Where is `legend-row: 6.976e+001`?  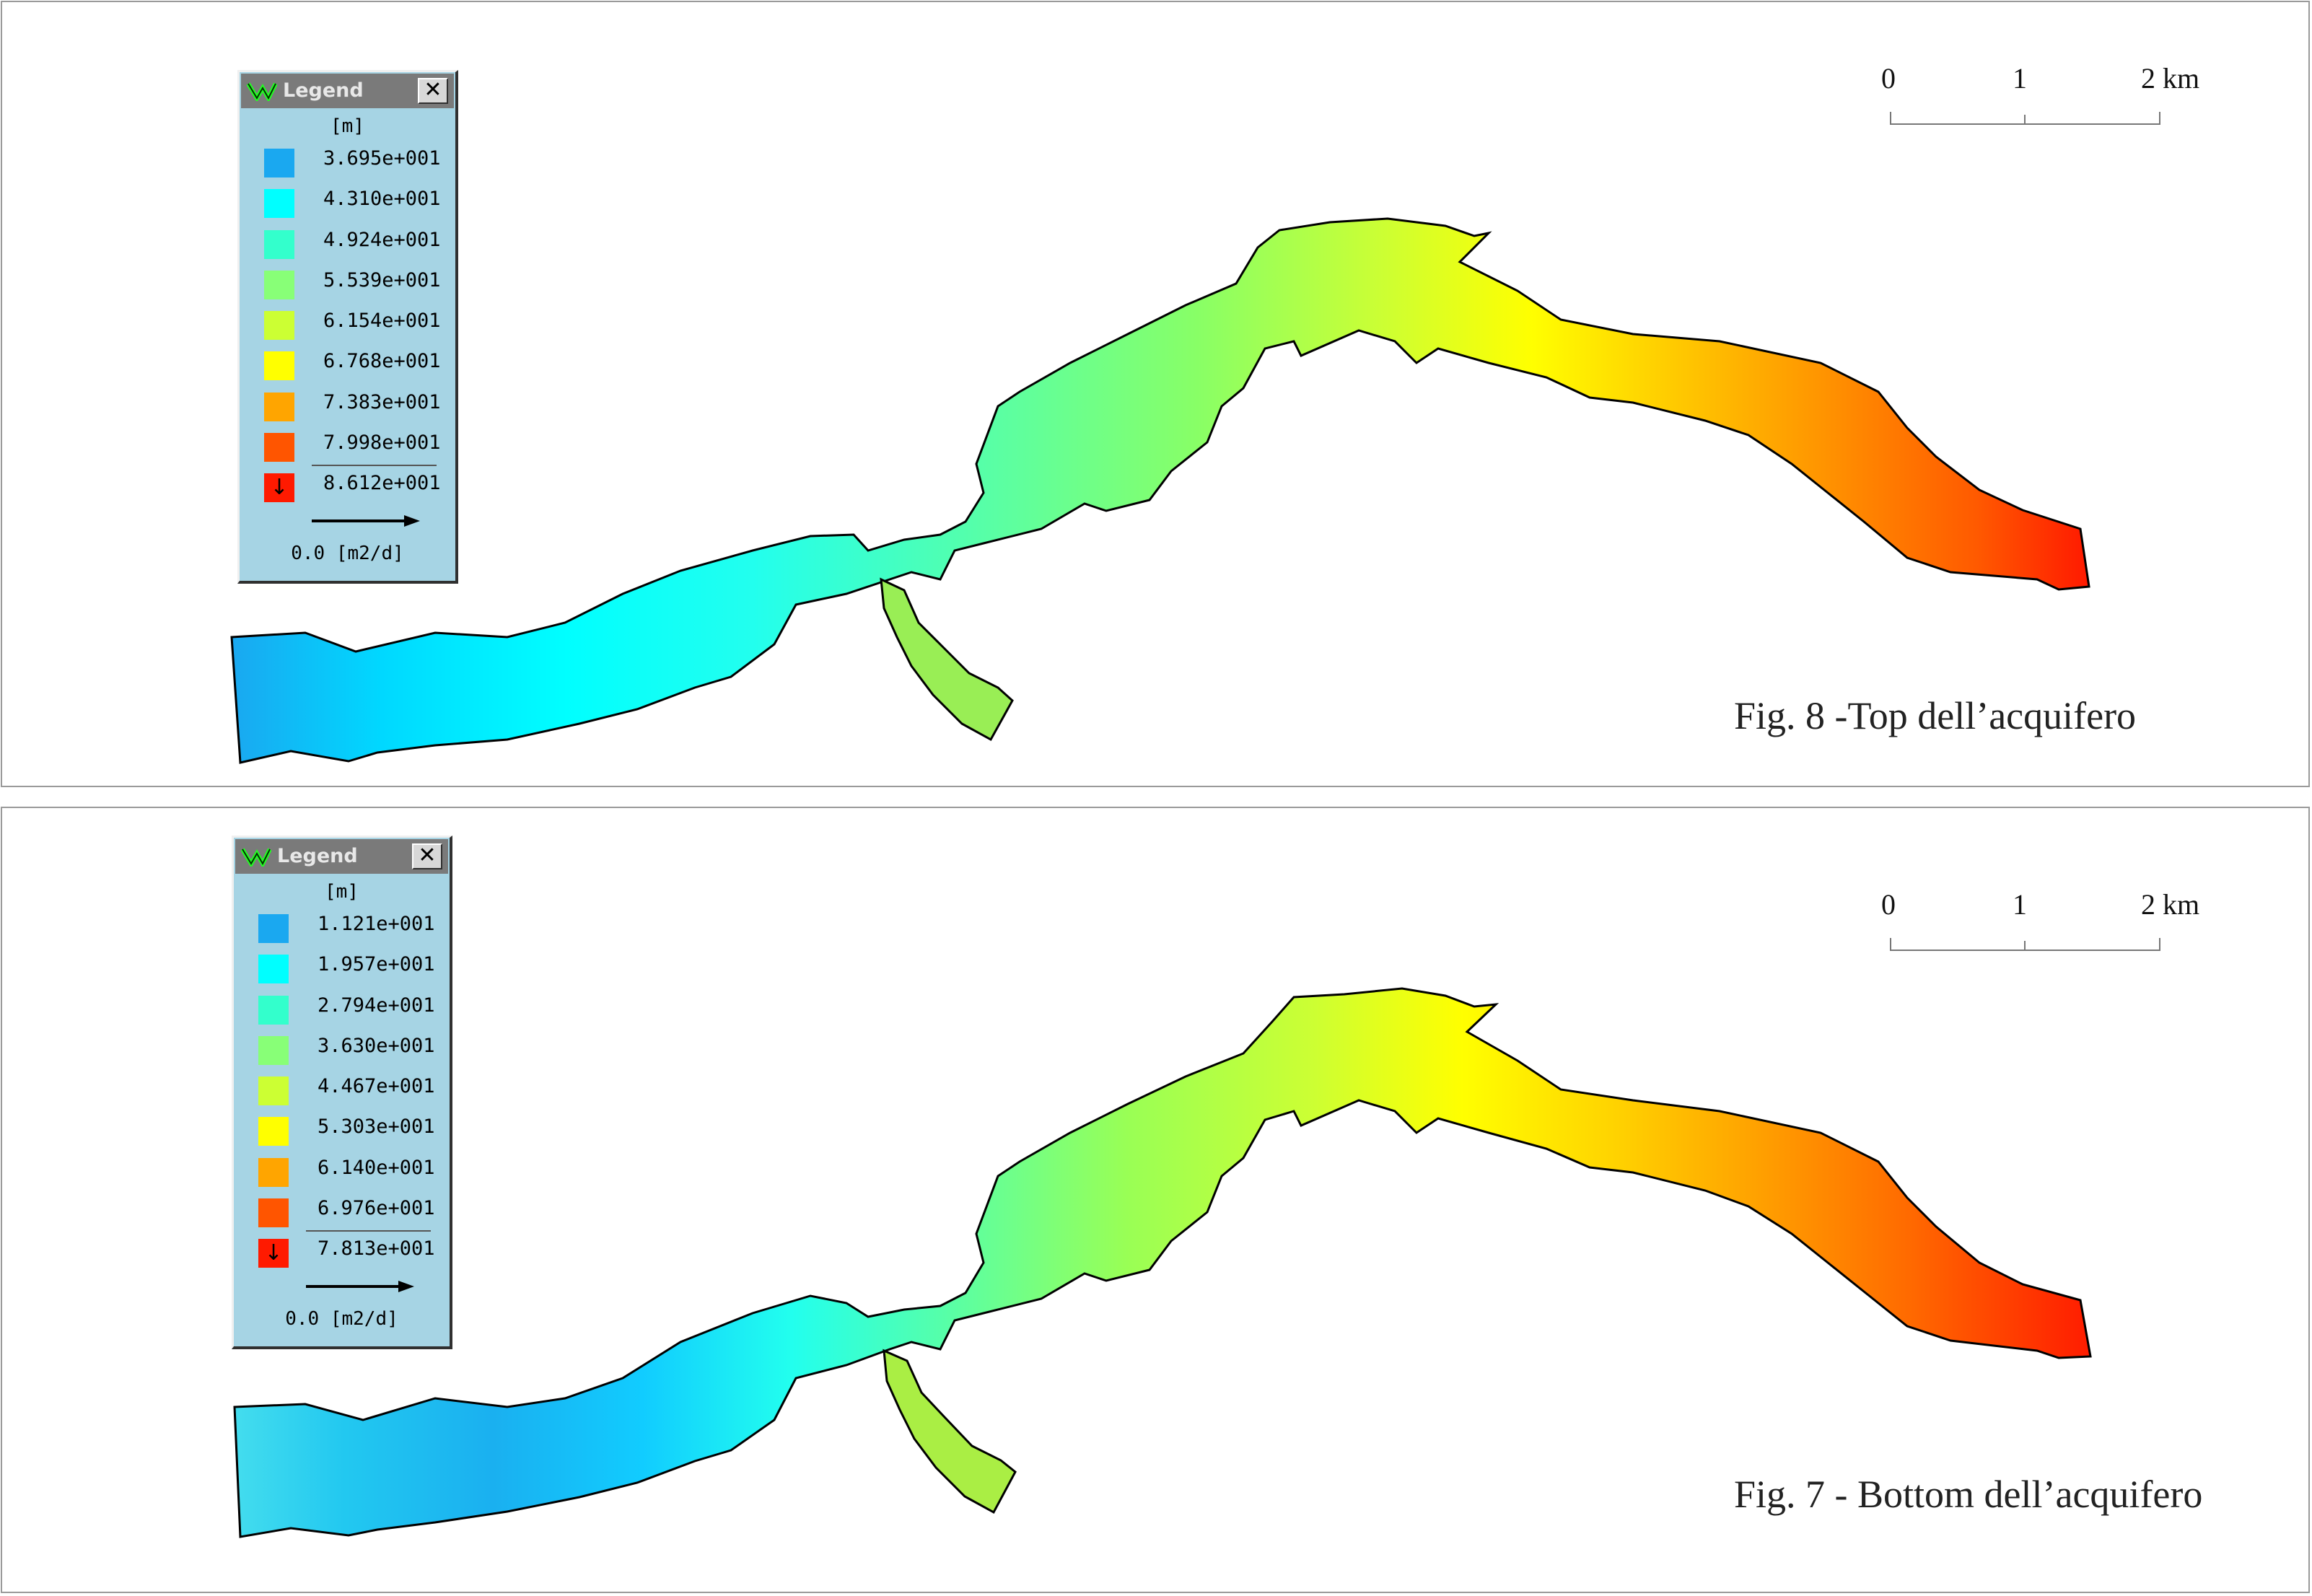 legend-row: 6.976e+001 is located at coordinates (342, 1211).